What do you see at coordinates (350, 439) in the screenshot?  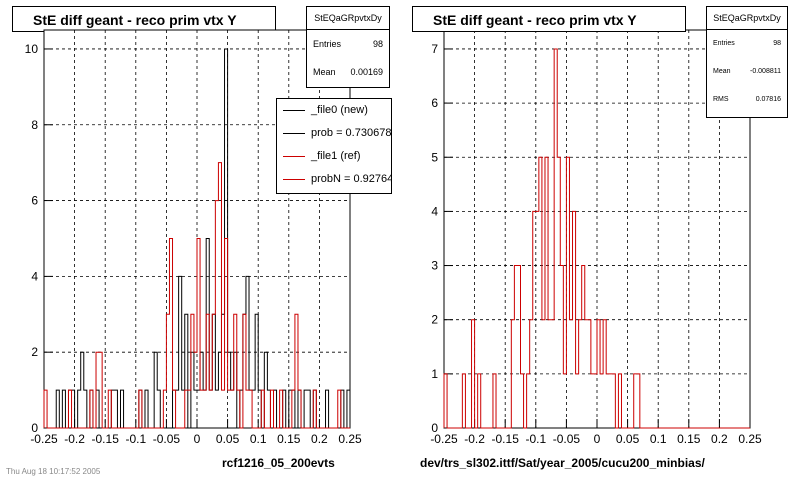 I see `left-x-tick-label: 0.25` at bounding box center [350, 439].